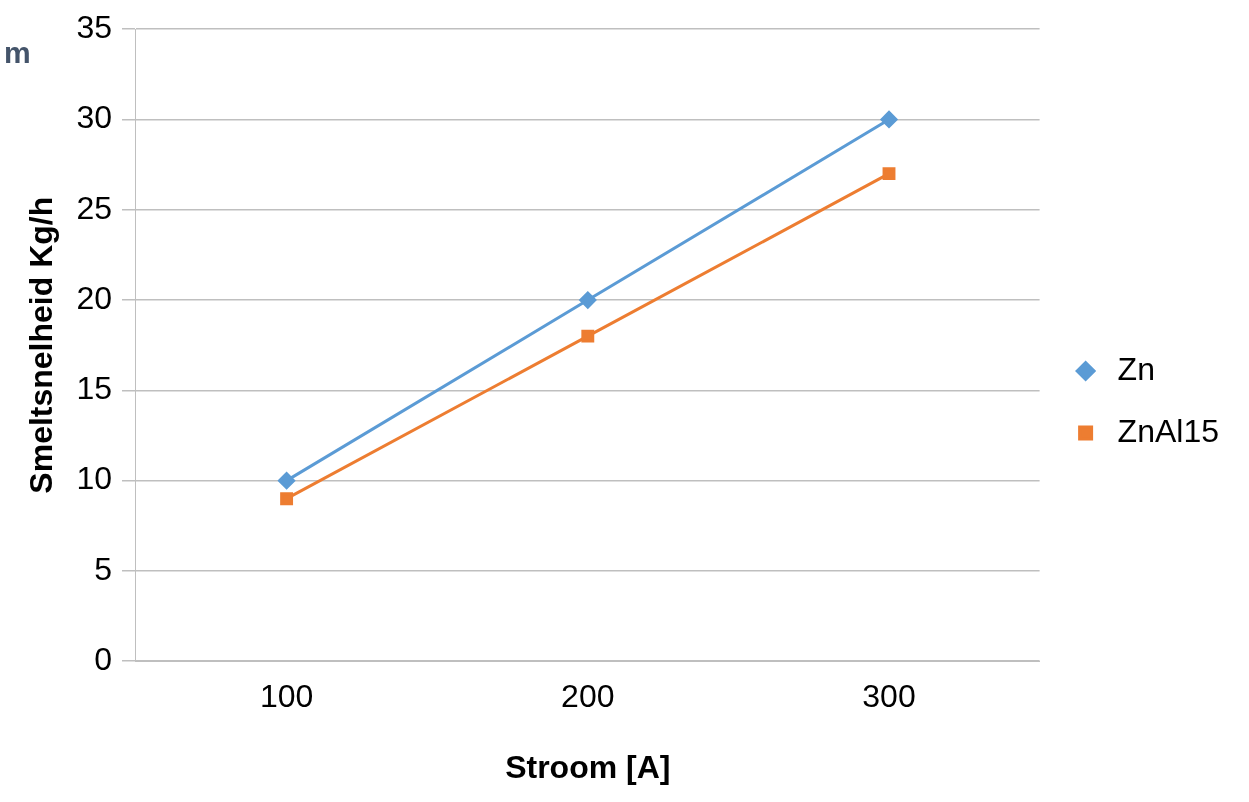  Describe the element at coordinates (94, 388) in the screenshot. I see `y-tick-label: 15` at that location.